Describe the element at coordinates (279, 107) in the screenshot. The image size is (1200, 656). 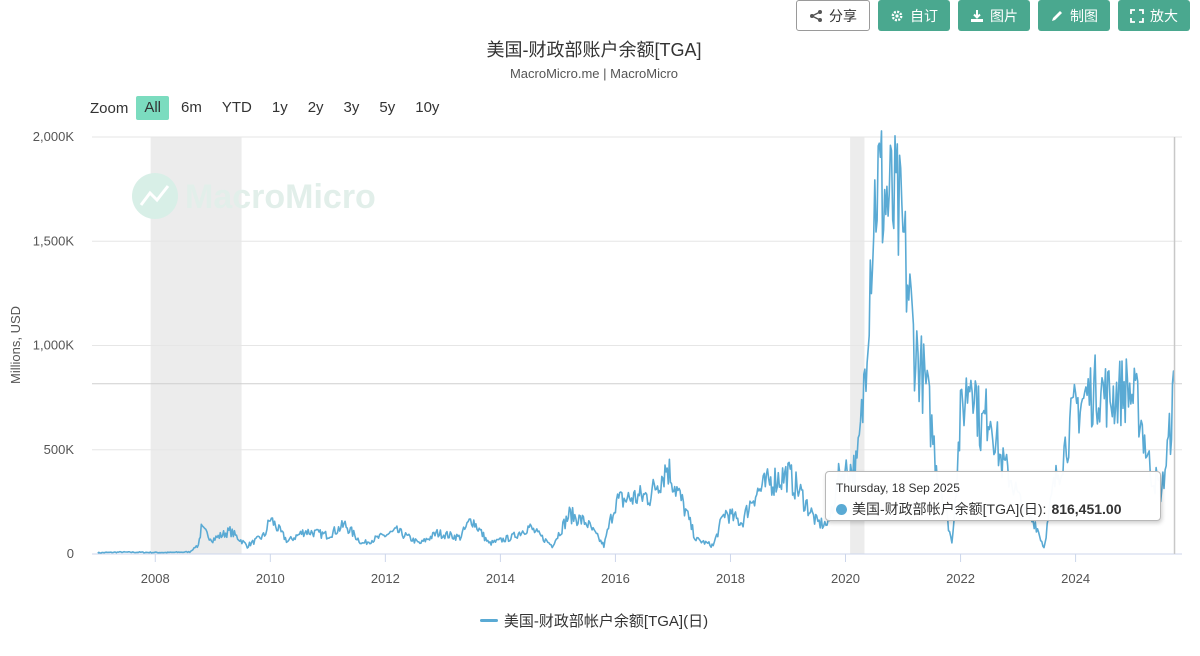
I see `zoom-1y-button: 1y` at that location.